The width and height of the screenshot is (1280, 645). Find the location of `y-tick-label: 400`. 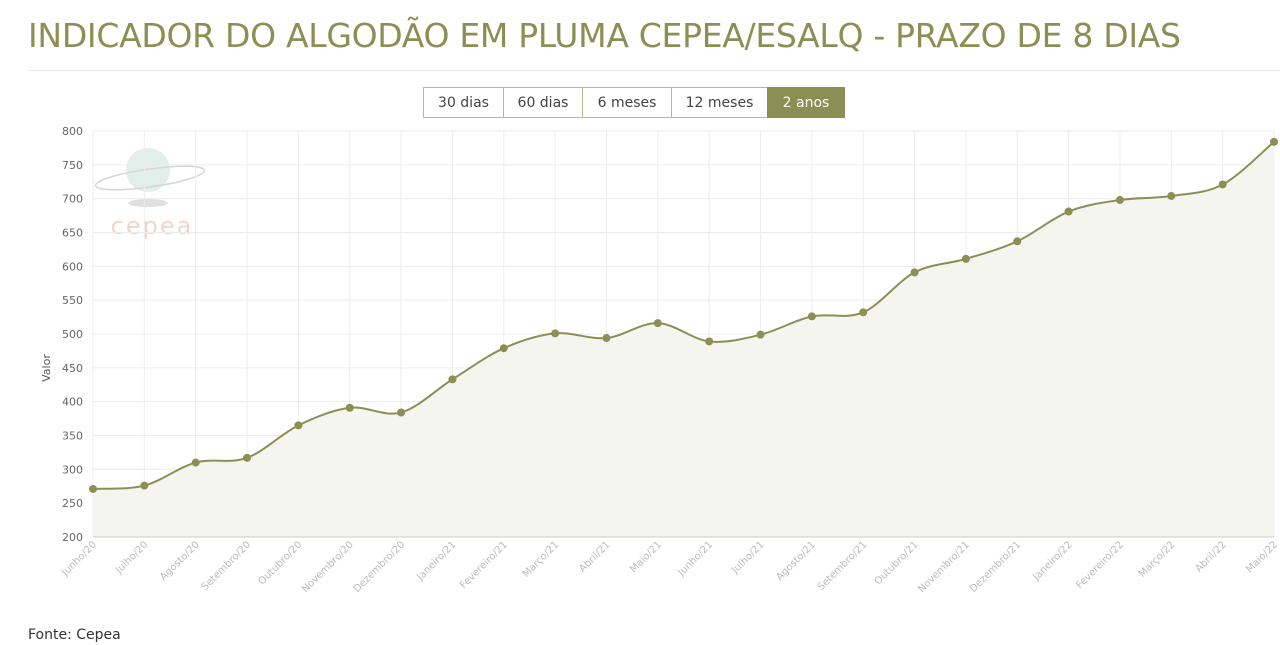

y-tick-label: 400 is located at coordinates (72, 402).